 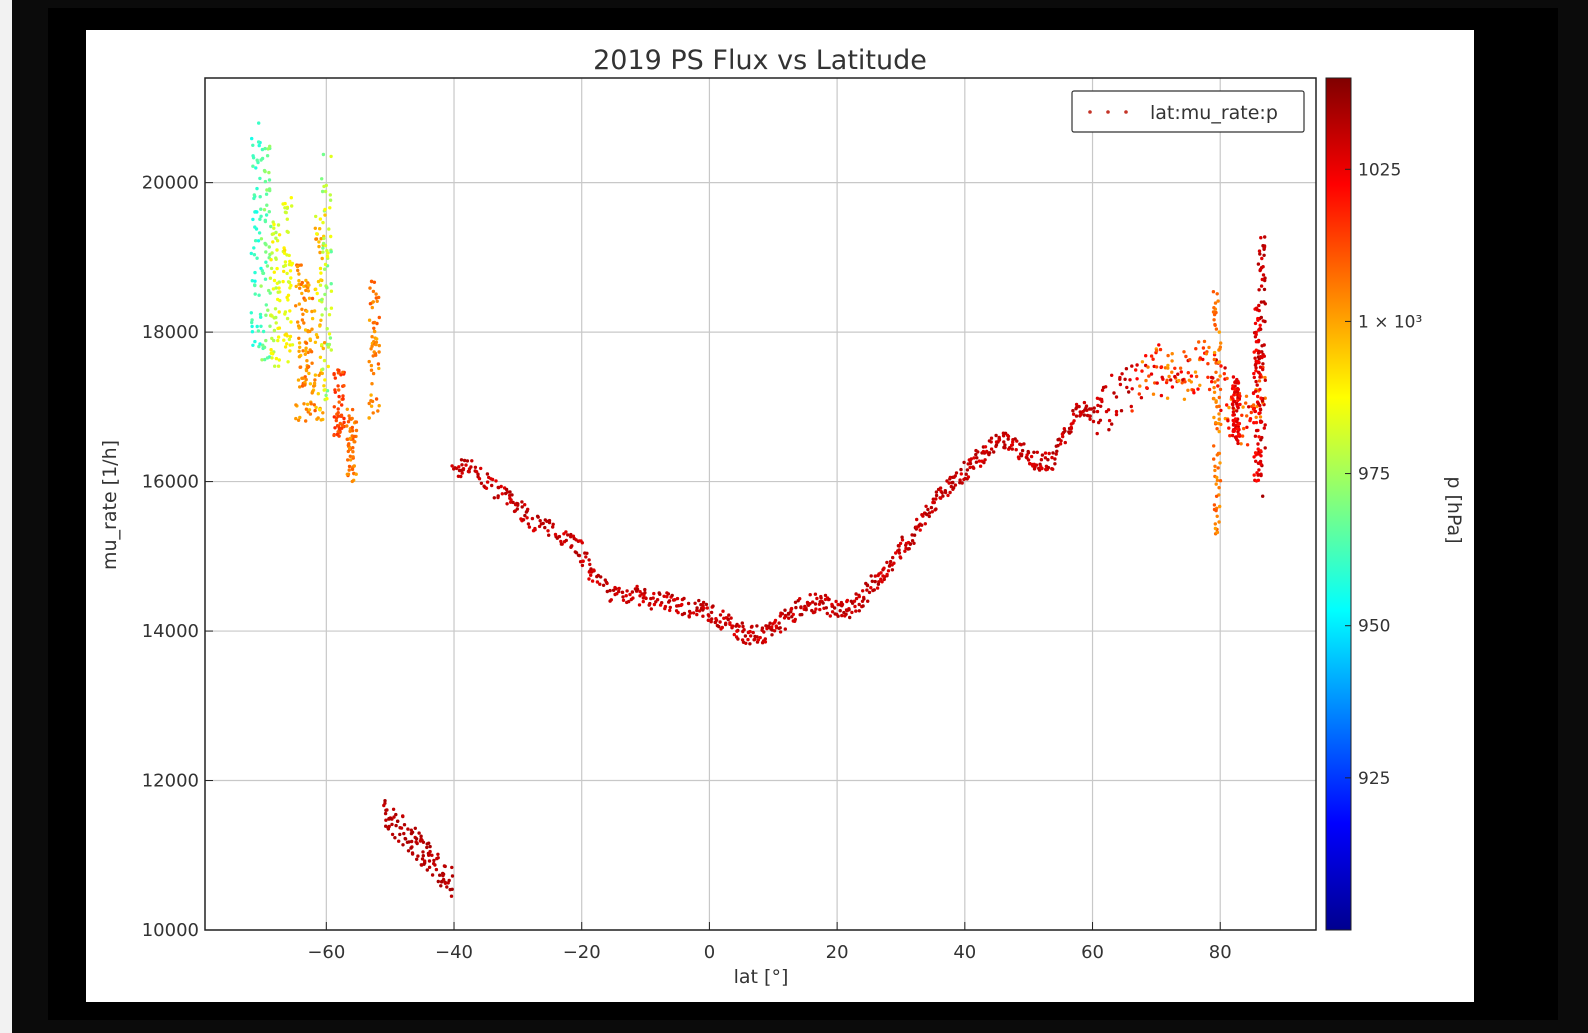 What do you see at coordinates (709, 952) in the screenshot?
I see `x-tick-label: 0` at bounding box center [709, 952].